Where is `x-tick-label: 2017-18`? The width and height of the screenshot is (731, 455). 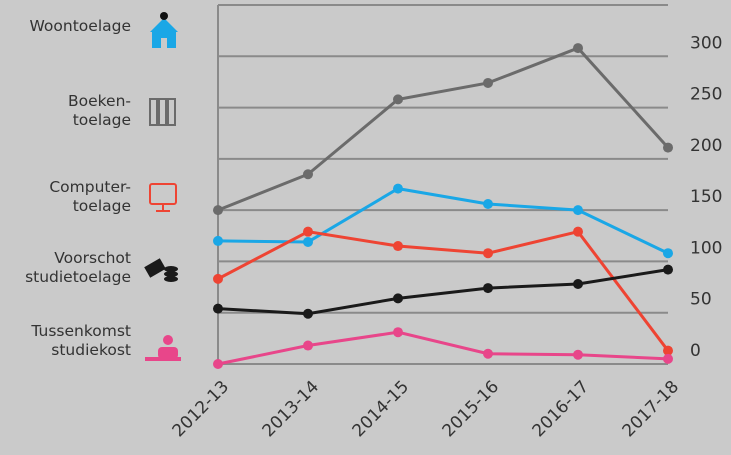
x-tick-label: 2017-18 is located at coordinates (651, 409).